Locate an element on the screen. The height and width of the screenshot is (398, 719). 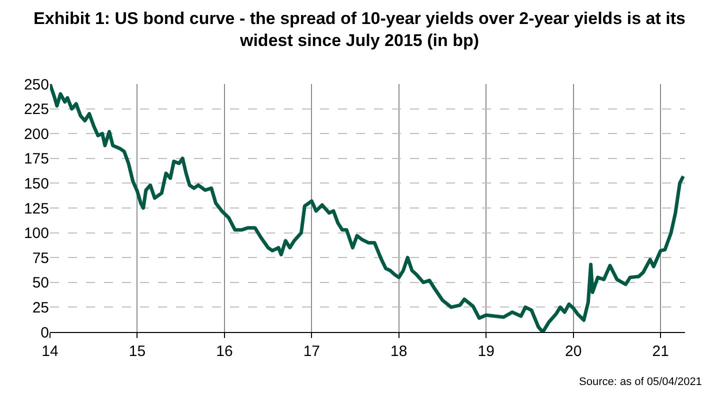
y-tick-label: 125 is located at coordinates (36, 209).